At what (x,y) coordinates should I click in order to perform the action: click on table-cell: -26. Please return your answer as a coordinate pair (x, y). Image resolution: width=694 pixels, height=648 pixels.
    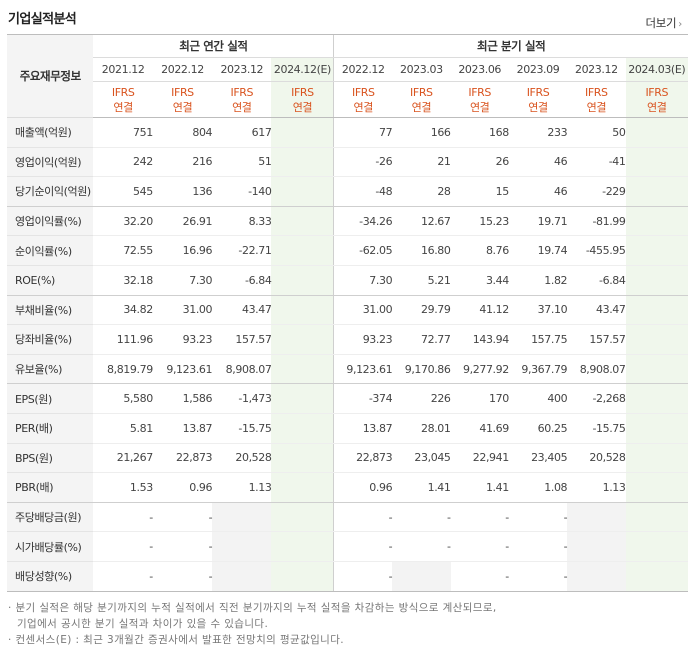
    Looking at the image, I should click on (363, 162).